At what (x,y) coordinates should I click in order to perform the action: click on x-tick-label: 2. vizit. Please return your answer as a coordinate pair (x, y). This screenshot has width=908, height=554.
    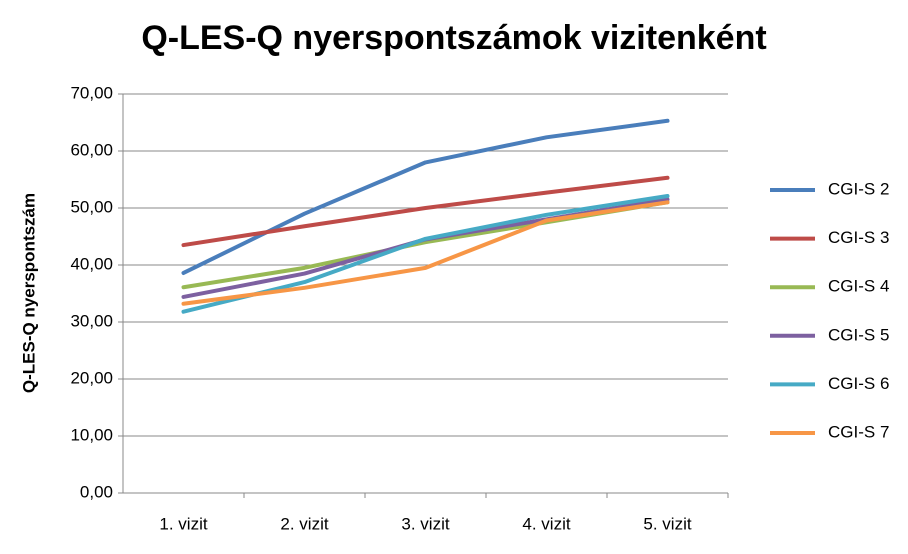
    Looking at the image, I should click on (304, 523).